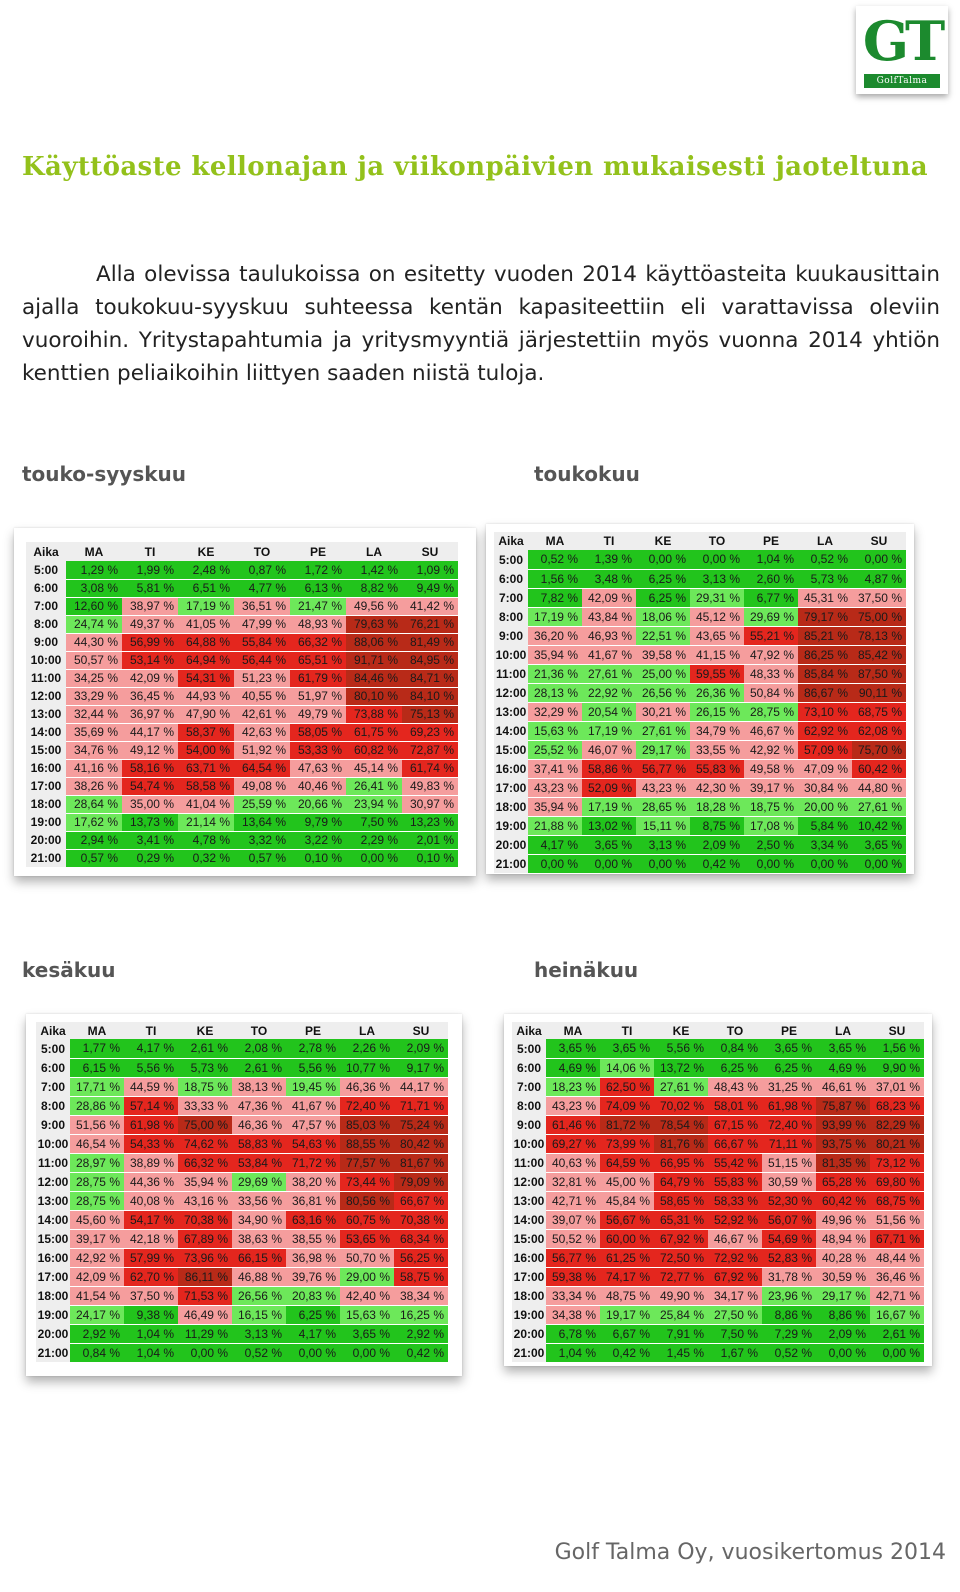 This screenshot has width=960, height=1592. Describe the element at coordinates (627, 1201) in the screenshot. I see `usage-cell: 45,84 %` at that location.